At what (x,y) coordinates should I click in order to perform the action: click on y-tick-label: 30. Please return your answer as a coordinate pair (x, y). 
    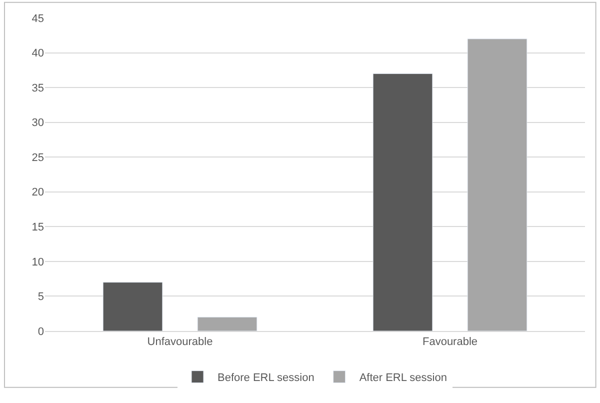
    Looking at the image, I should click on (38, 123).